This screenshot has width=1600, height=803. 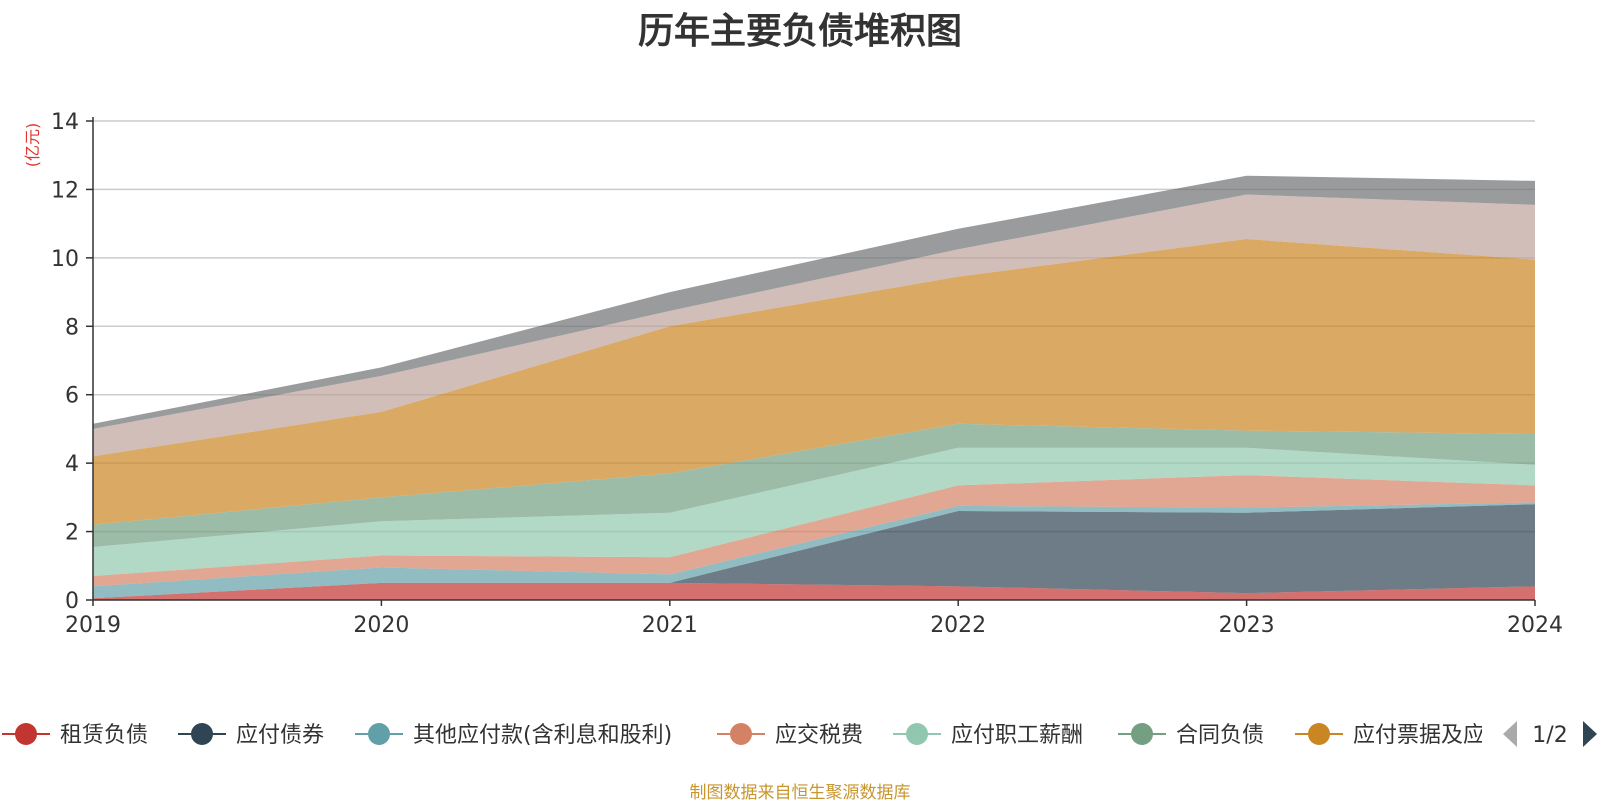 I want to click on y-tick-label: 4, so click(x=72, y=464).